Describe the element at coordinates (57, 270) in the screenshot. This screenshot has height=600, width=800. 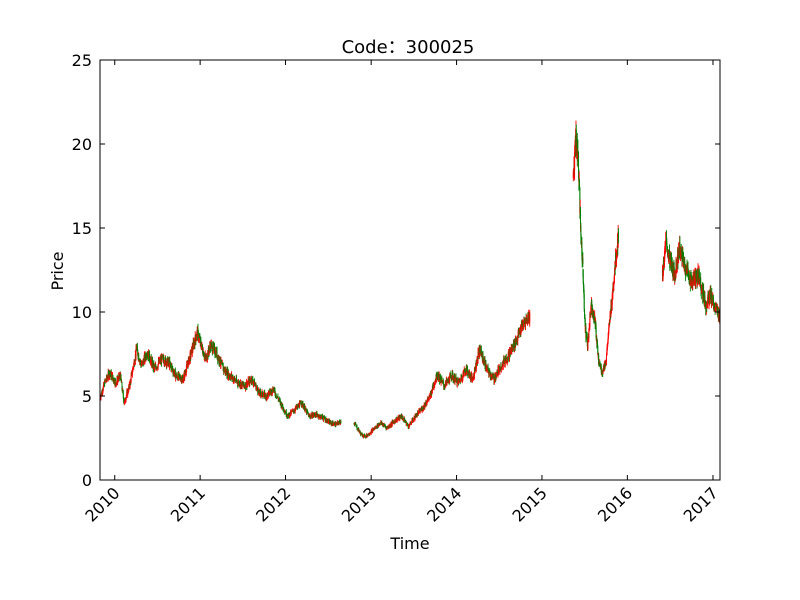
I see `y-axis-label: Price` at that location.